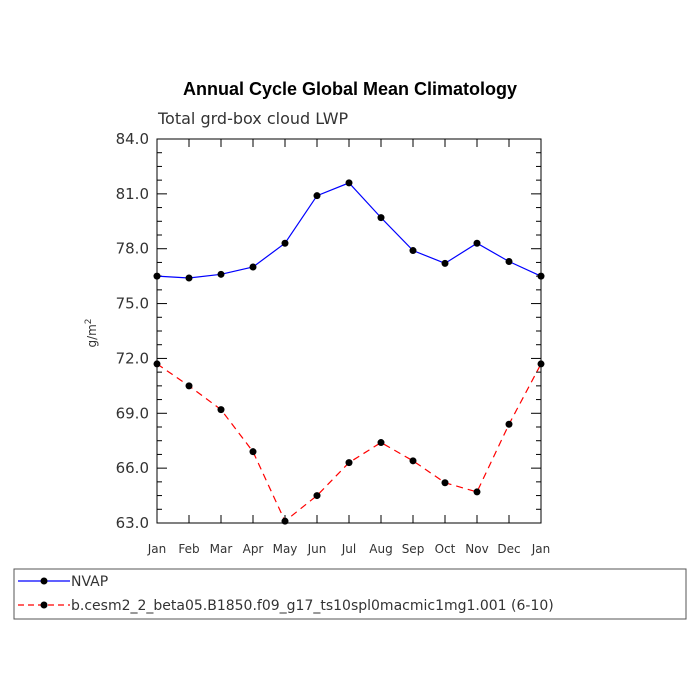  What do you see at coordinates (221, 549) in the screenshot?
I see `x-tick-label: Mar` at bounding box center [221, 549].